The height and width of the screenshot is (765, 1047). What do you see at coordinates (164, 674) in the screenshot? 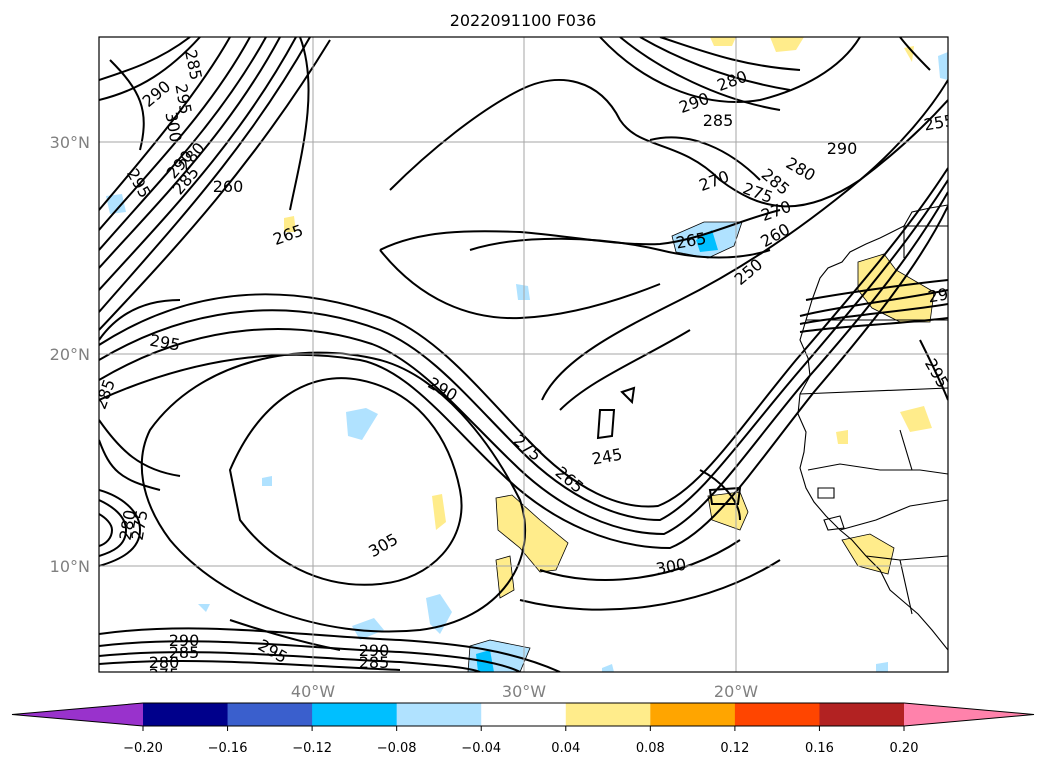
I see `contour-label: 275` at bounding box center [164, 674].